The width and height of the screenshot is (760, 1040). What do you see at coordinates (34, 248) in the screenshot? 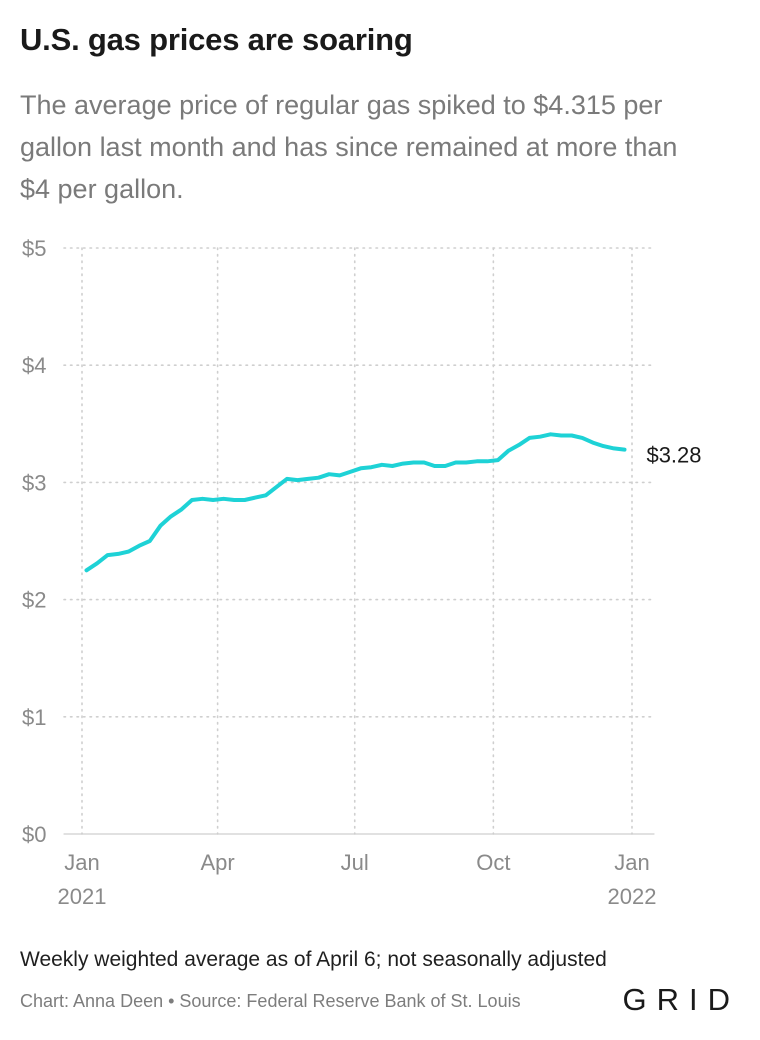
I see `y-tick-label: $5` at bounding box center [34, 248].